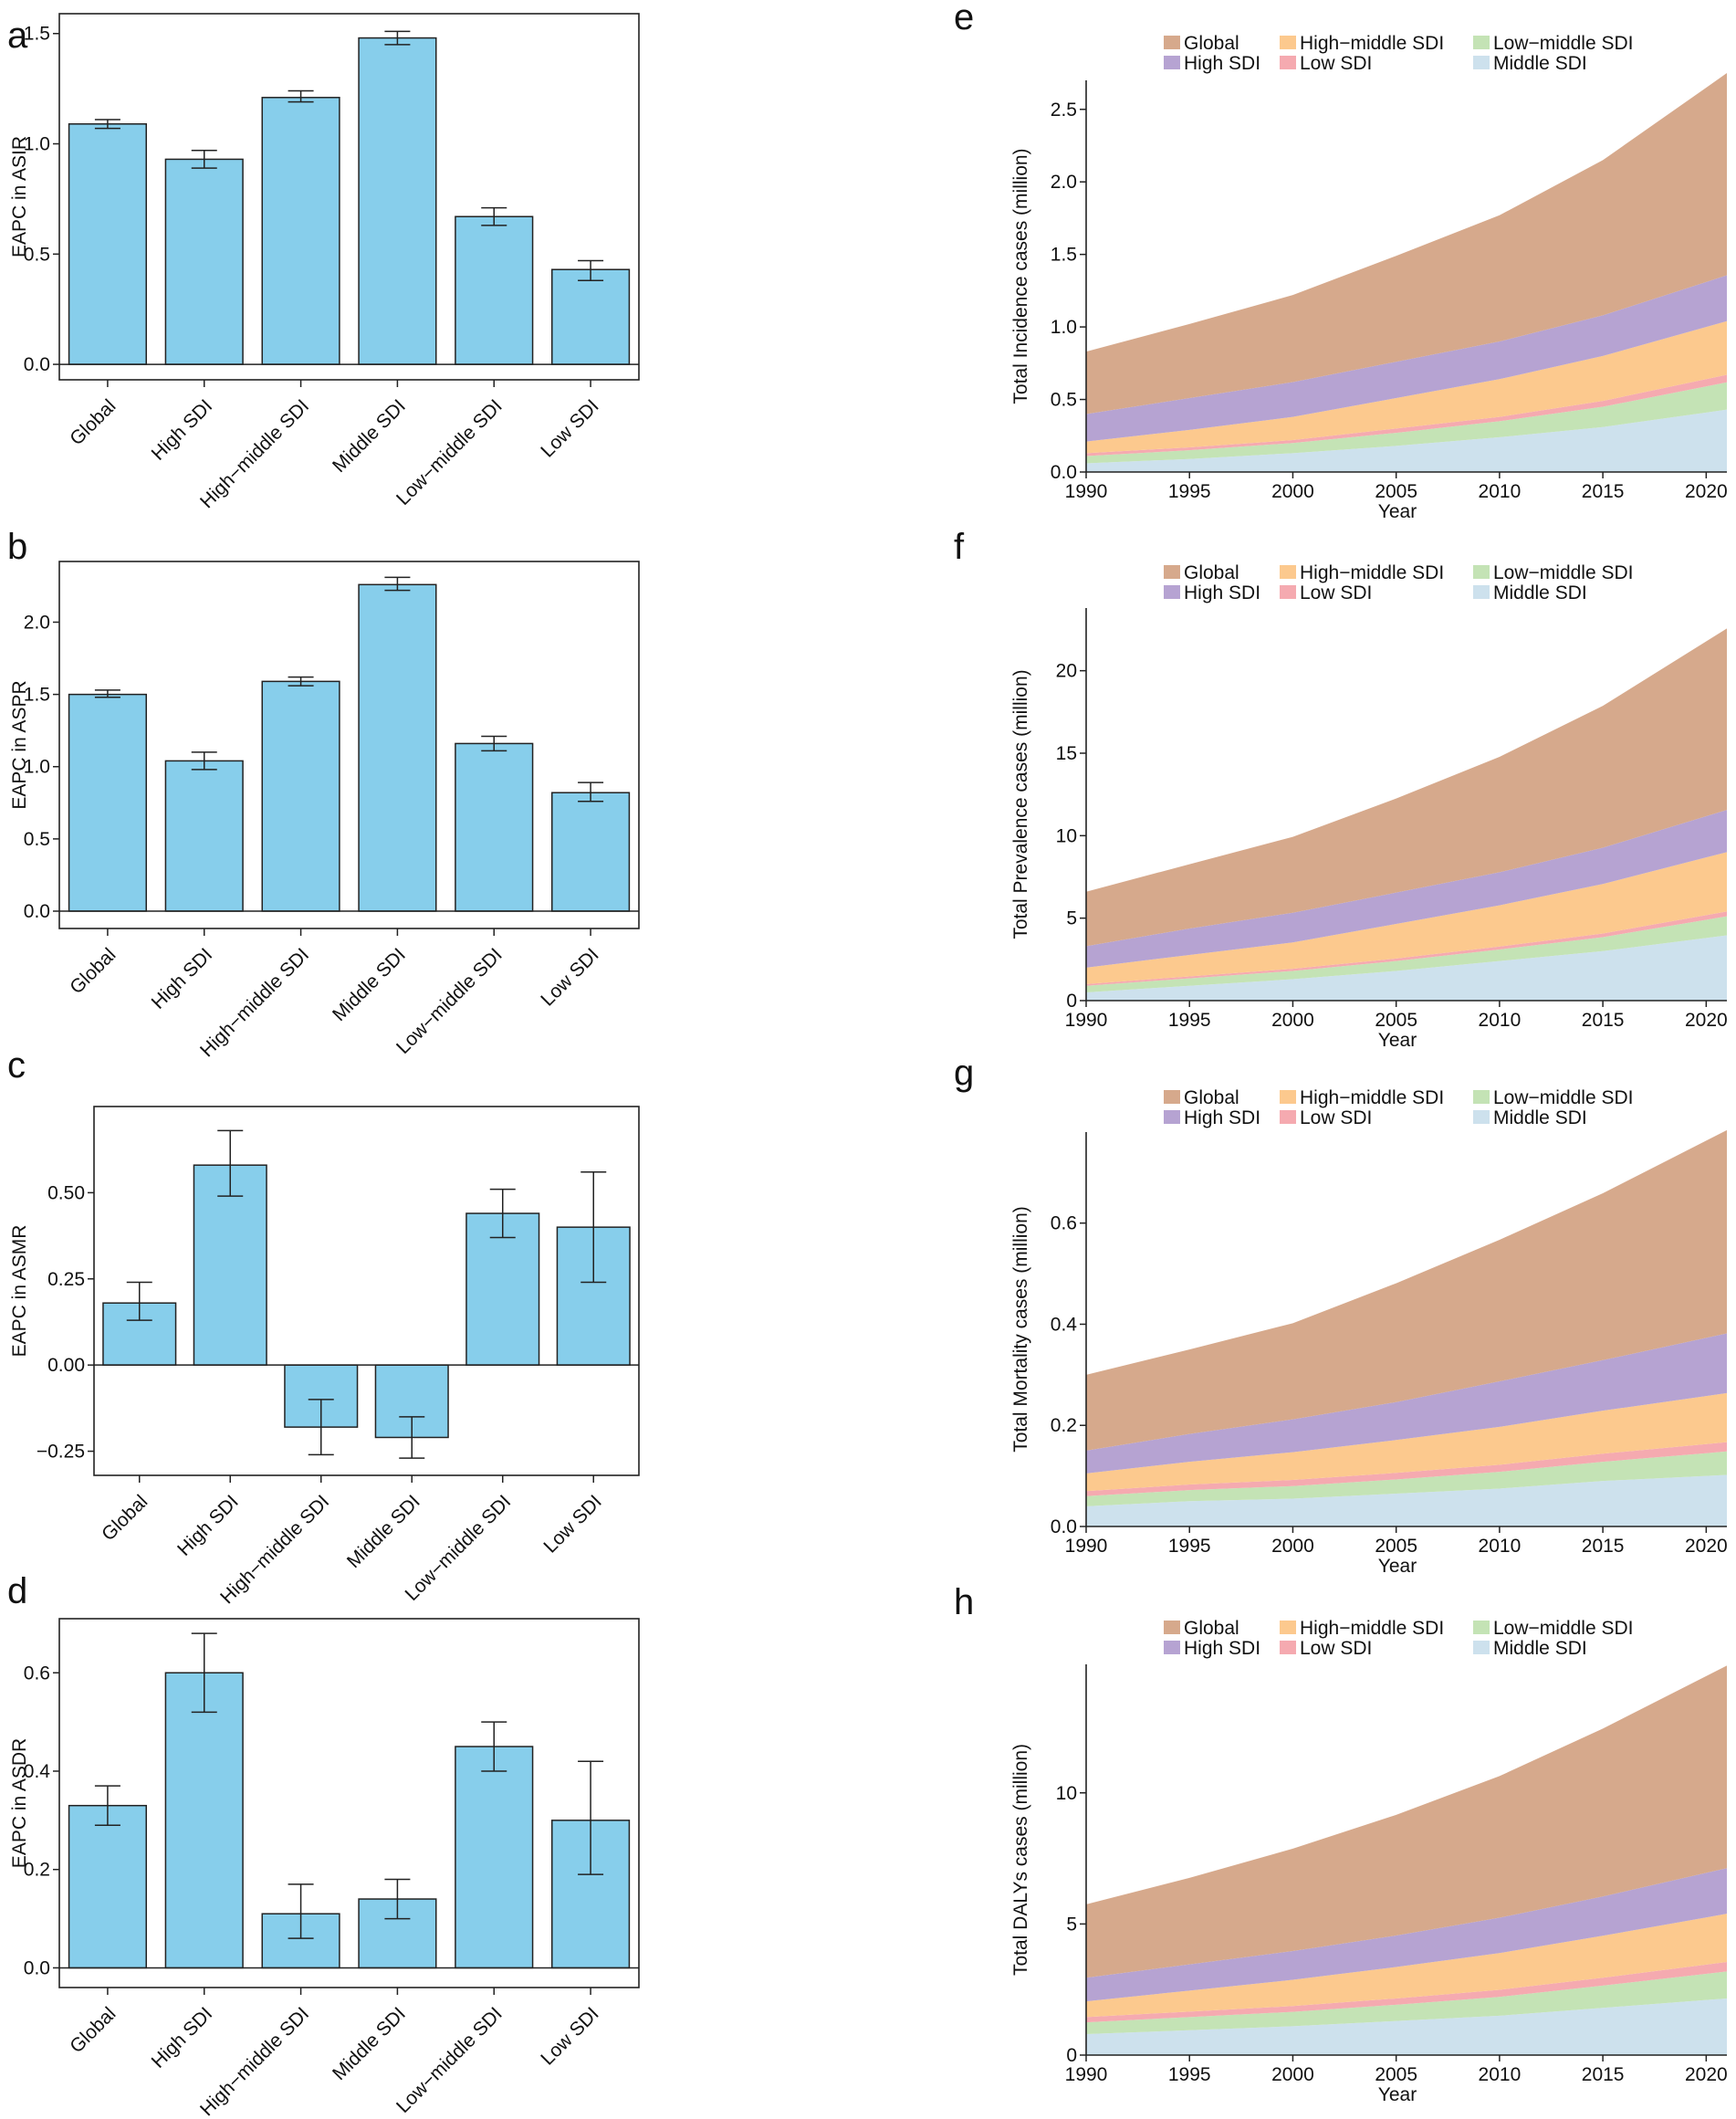  Describe the element at coordinates (1563, 1098) in the screenshot. I see `legend-label: Low−middle SDI` at that location.